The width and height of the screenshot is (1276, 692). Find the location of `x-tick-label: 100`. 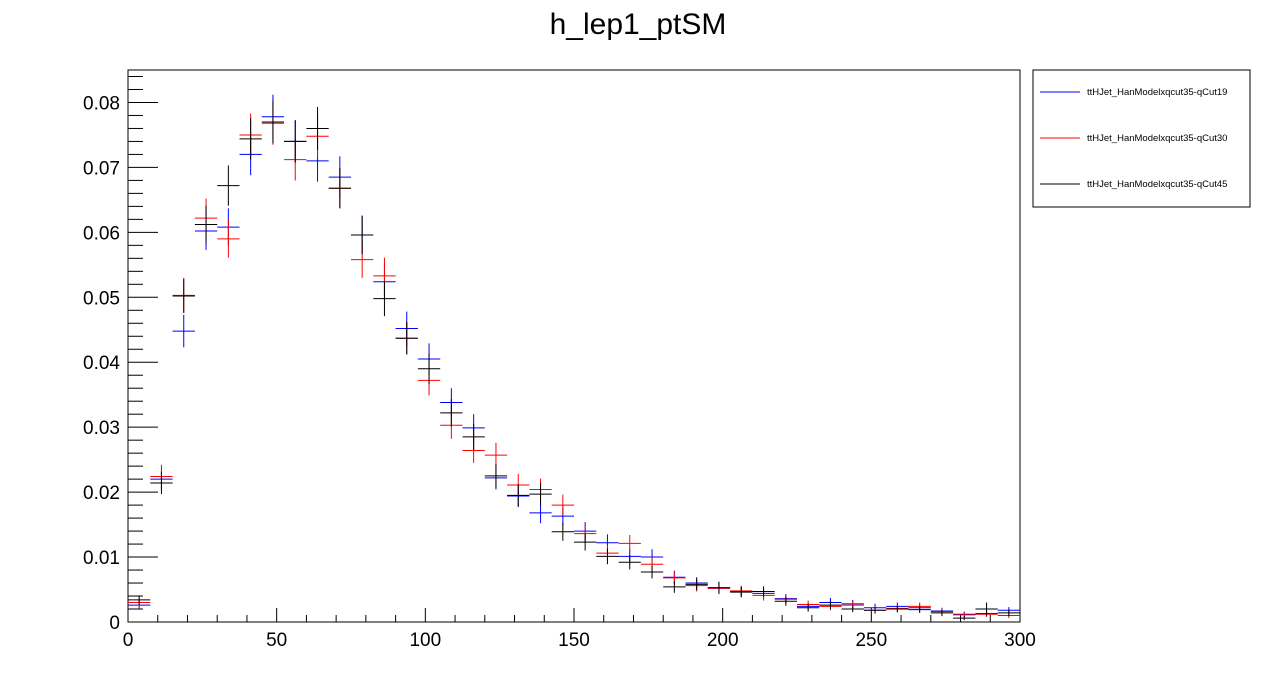

x-tick-label: 100 is located at coordinates (425, 640).